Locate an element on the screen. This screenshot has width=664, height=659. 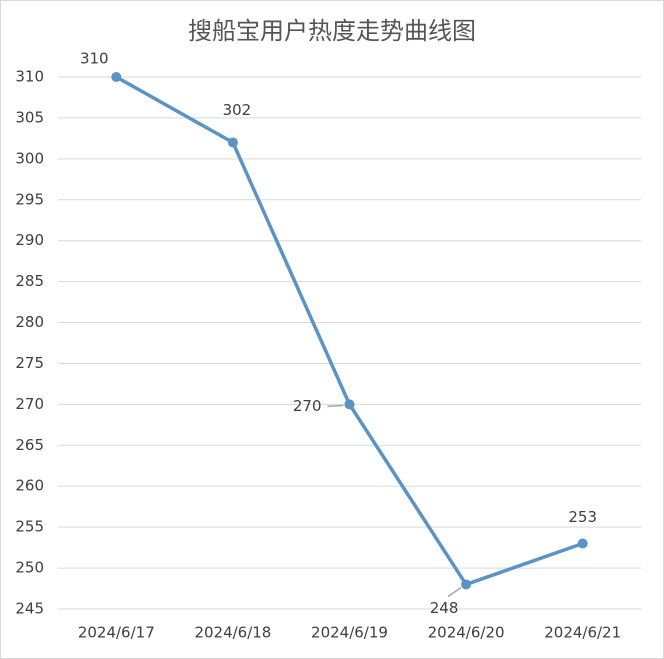
y-tick-label: 265 is located at coordinates (29, 445).